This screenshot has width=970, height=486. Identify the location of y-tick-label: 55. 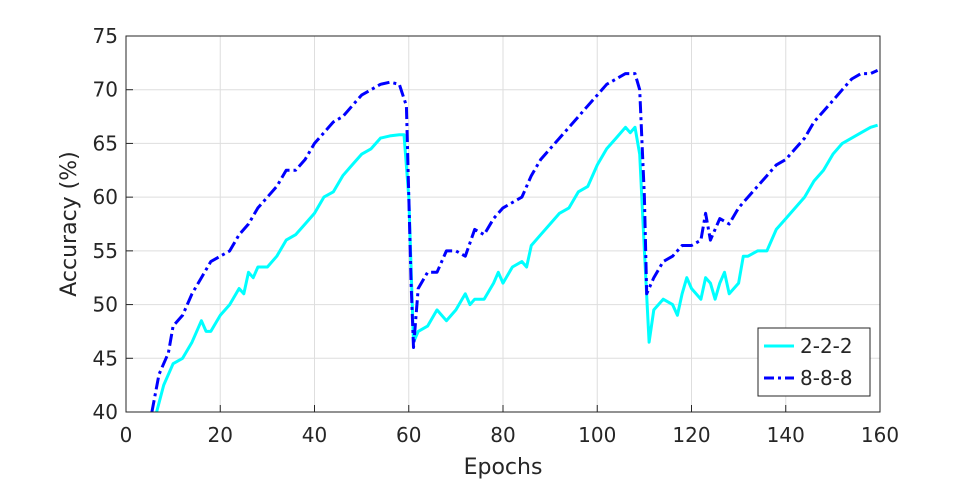
(105, 251).